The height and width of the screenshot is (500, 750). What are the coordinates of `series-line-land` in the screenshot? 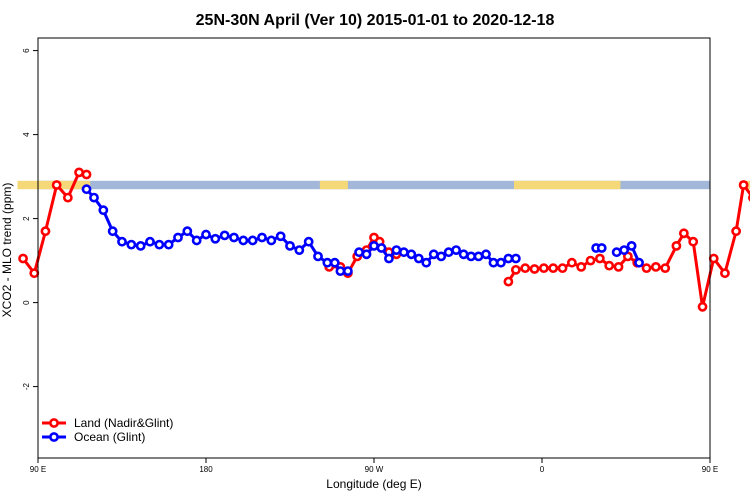 It's located at (628, 246).